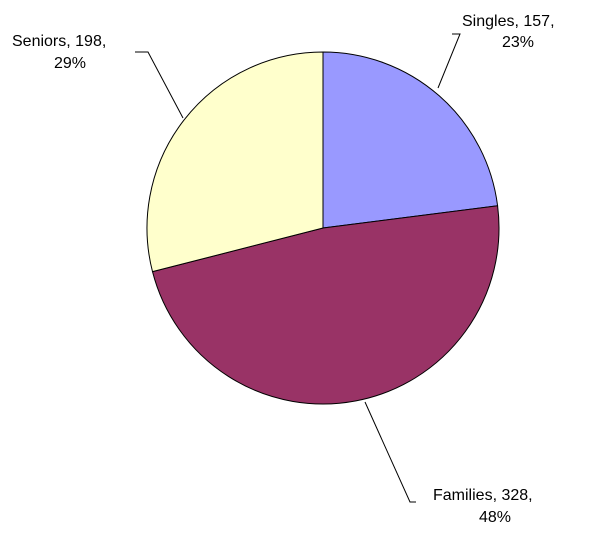 This screenshot has width=591, height=533. I want to click on leader-line-singles, so click(449, 61).